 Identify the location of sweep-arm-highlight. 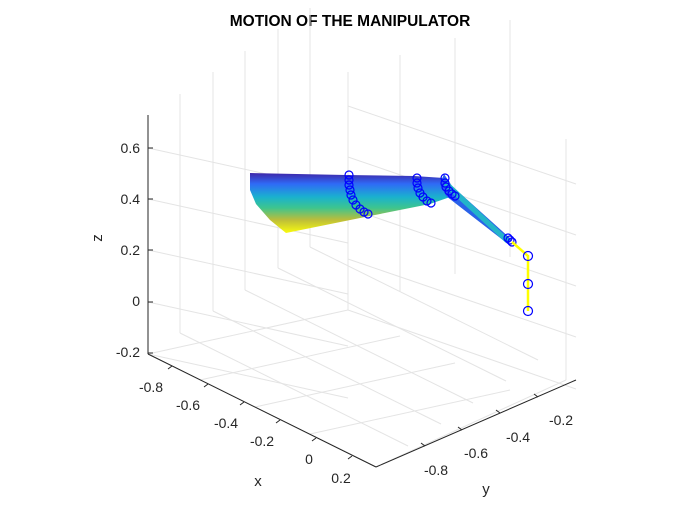
(477, 211).